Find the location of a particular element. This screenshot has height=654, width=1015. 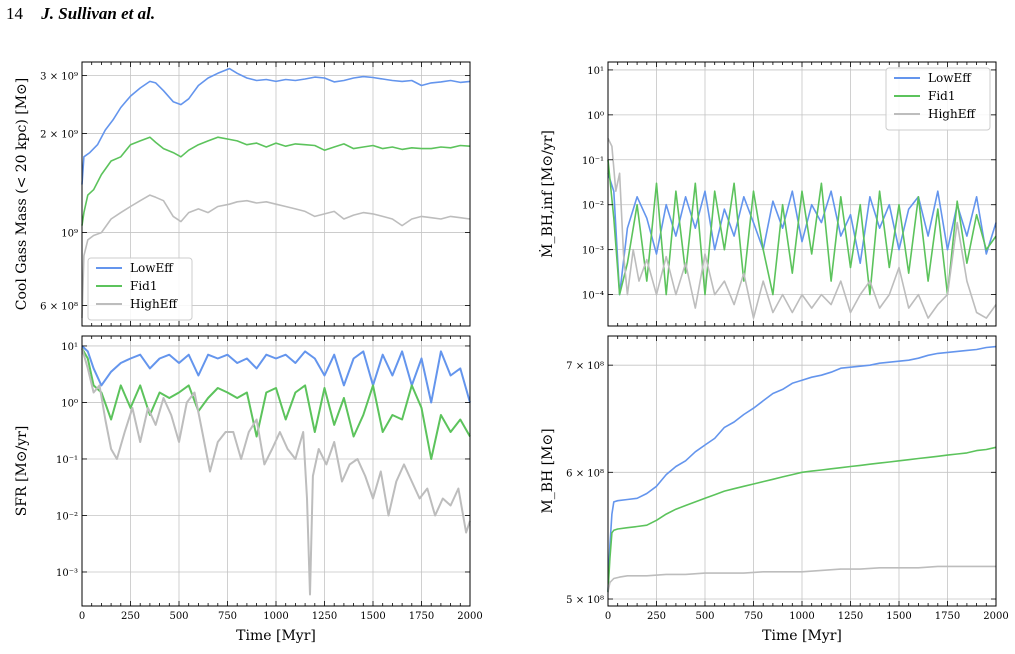

y-tick-label: 5 × 10⁸ is located at coordinates (585, 600).